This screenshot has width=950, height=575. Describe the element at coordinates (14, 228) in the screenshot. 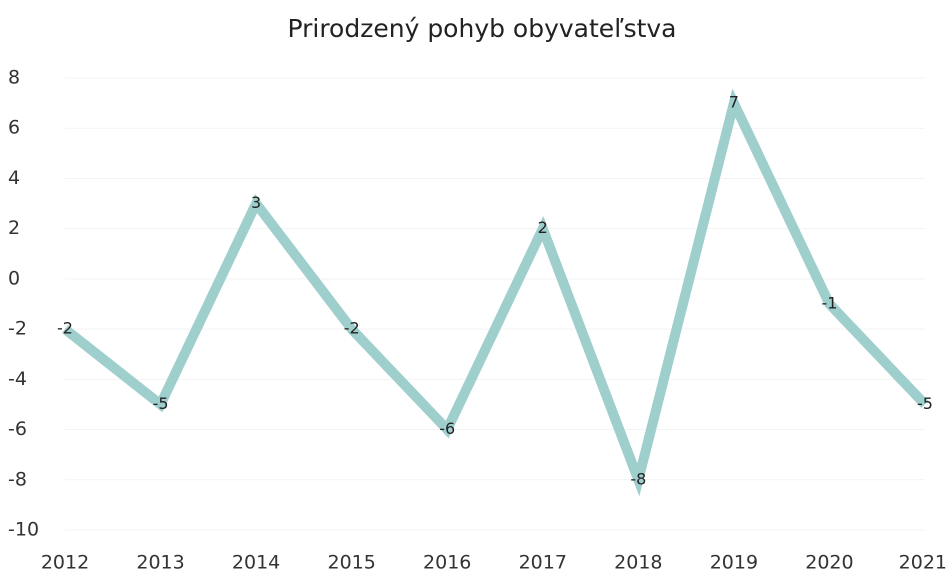

I see `y-tick-label: 2` at that location.